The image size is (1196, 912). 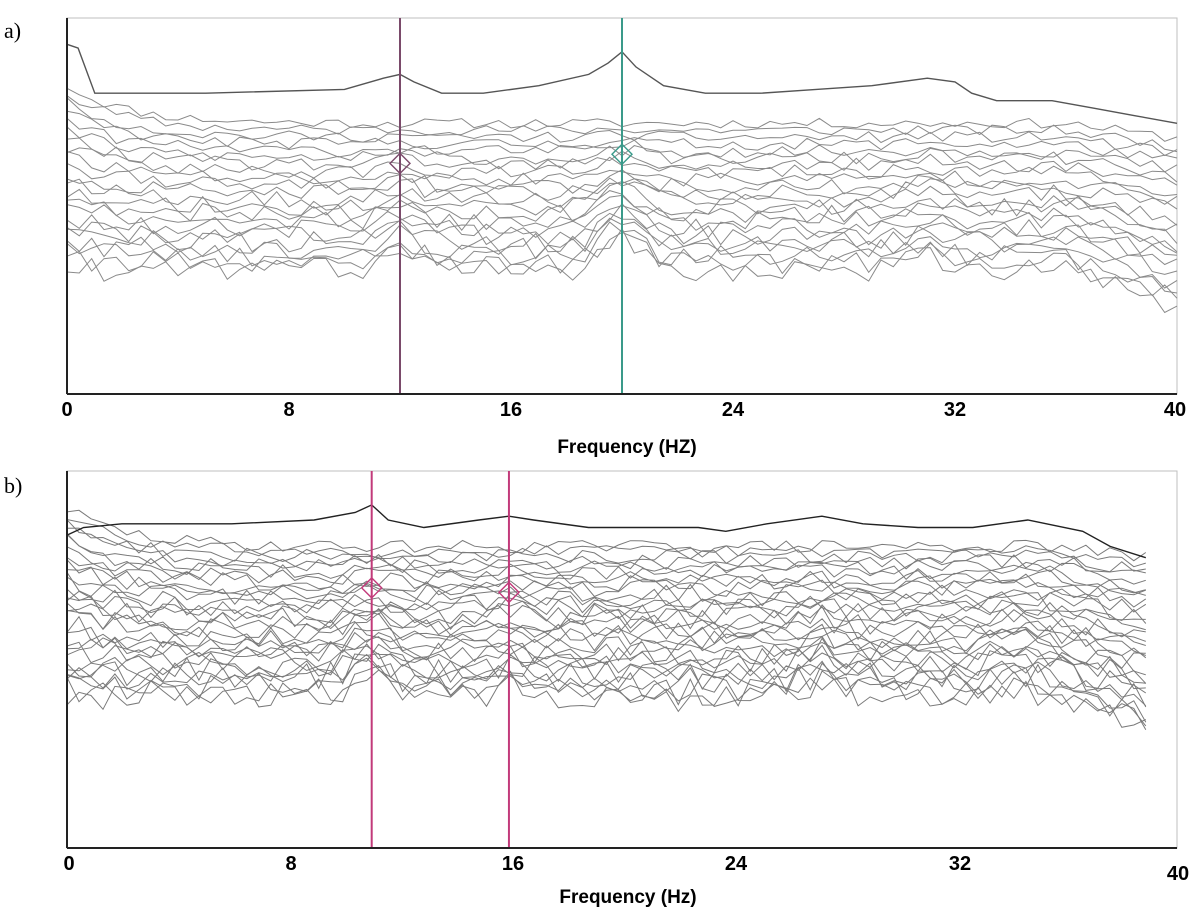 What do you see at coordinates (290, 864) in the screenshot?
I see `panel-b-tick-8: 8` at bounding box center [290, 864].